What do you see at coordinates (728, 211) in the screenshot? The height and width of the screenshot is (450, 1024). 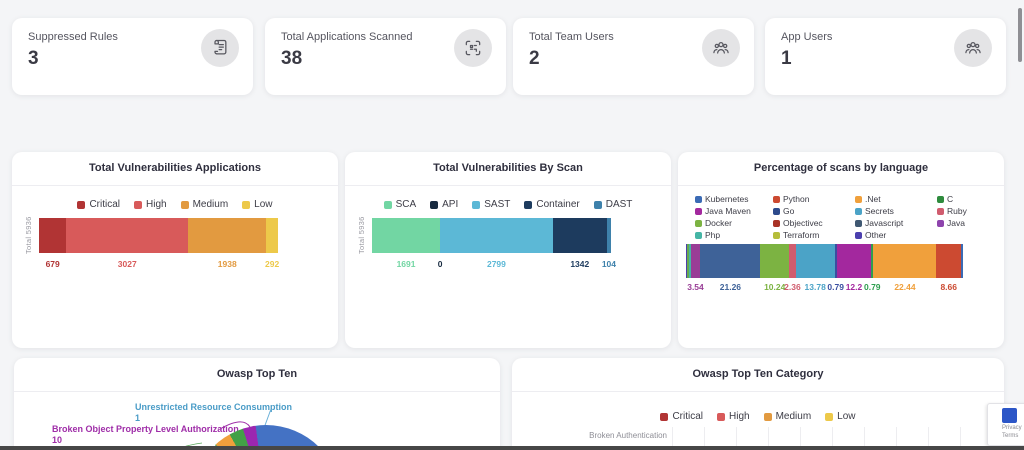 I see `legend-label: Java Maven` at bounding box center [728, 211].